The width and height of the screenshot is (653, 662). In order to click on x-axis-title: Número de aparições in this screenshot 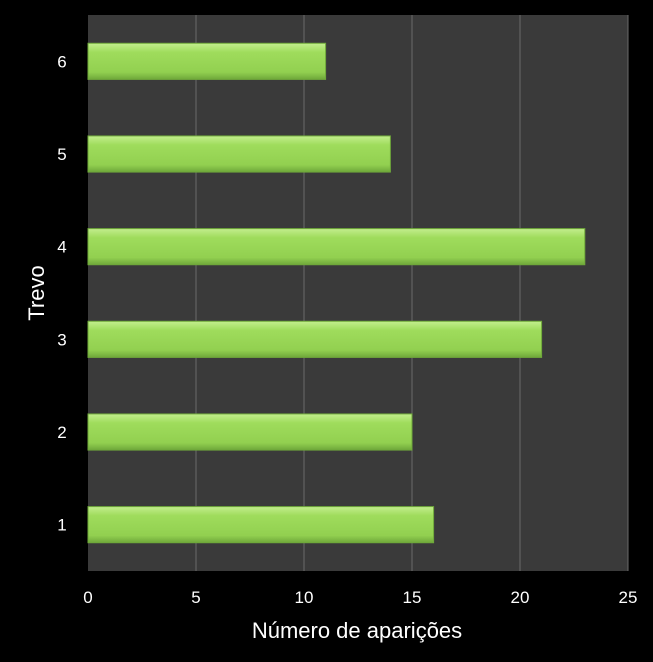, I will do `click(357, 630)`.